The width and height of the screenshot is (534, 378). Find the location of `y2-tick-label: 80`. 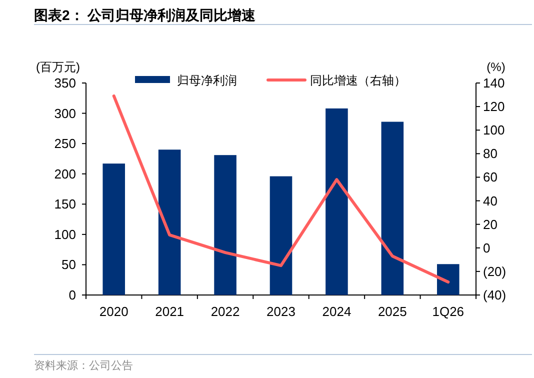

y2-tick-label: 80 is located at coordinates (490, 154).